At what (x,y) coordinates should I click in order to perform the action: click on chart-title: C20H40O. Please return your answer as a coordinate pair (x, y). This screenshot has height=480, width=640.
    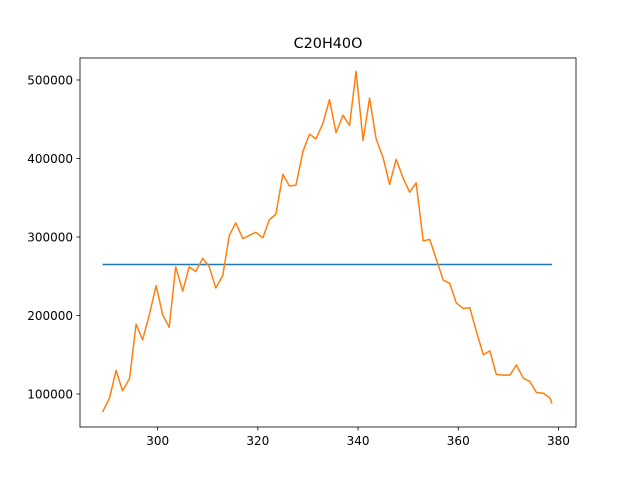
    Looking at the image, I should click on (328, 44).